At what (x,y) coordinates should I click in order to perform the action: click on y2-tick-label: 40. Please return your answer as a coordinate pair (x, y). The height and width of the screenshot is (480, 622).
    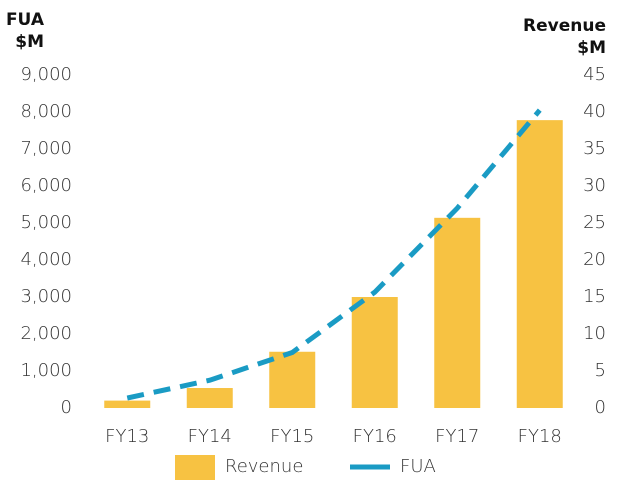
    Looking at the image, I should click on (594, 111).